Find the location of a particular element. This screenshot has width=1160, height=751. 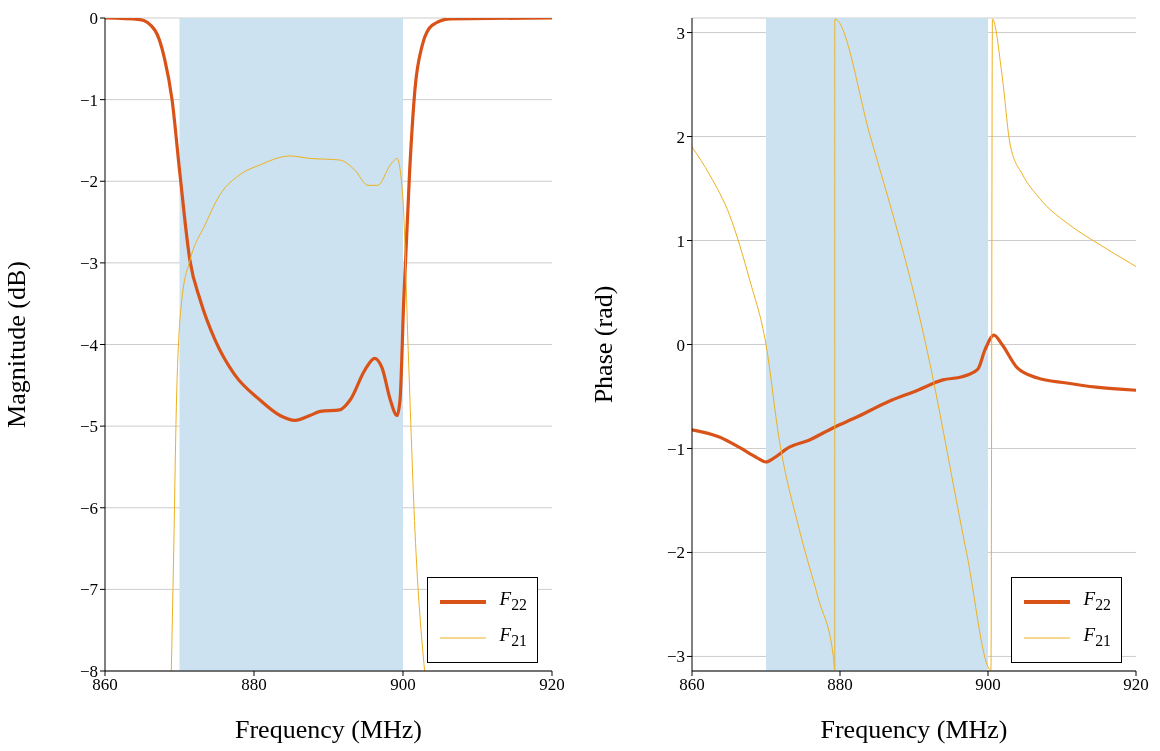

line-series is located at coordinates (914, 398).